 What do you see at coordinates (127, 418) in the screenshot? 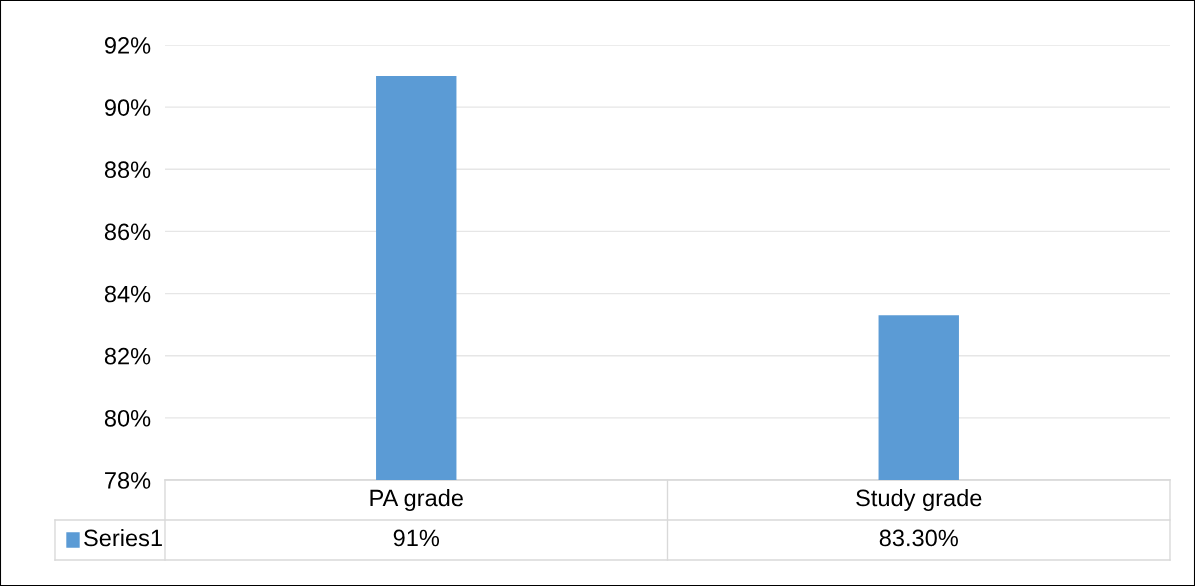
I see `y-tick-label: 80%` at bounding box center [127, 418].